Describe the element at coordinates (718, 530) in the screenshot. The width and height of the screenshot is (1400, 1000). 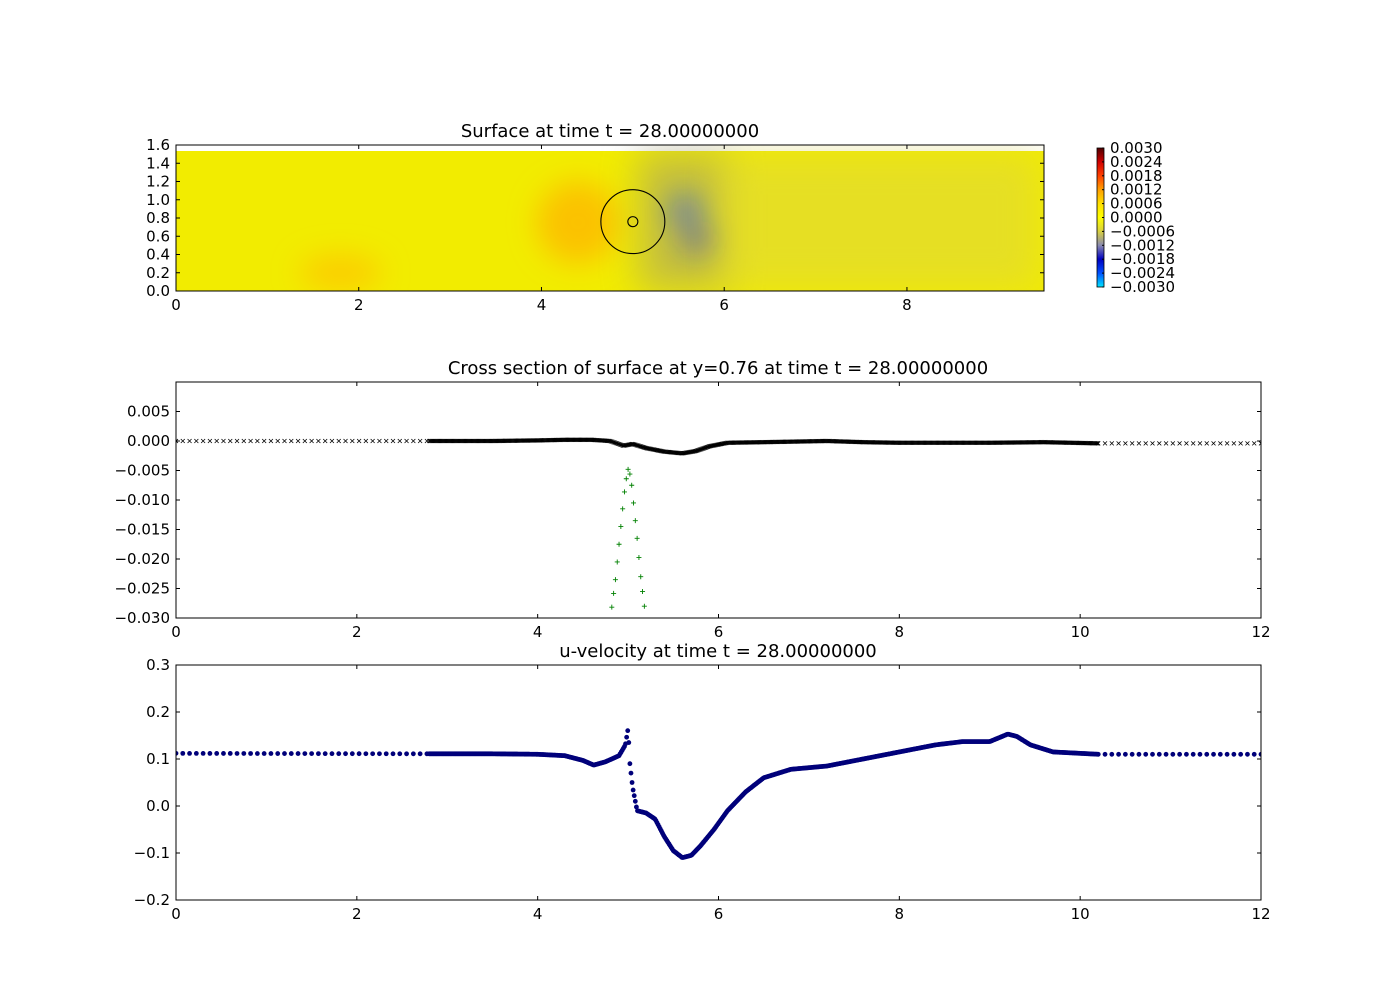
I see `cross-section-series` at that location.